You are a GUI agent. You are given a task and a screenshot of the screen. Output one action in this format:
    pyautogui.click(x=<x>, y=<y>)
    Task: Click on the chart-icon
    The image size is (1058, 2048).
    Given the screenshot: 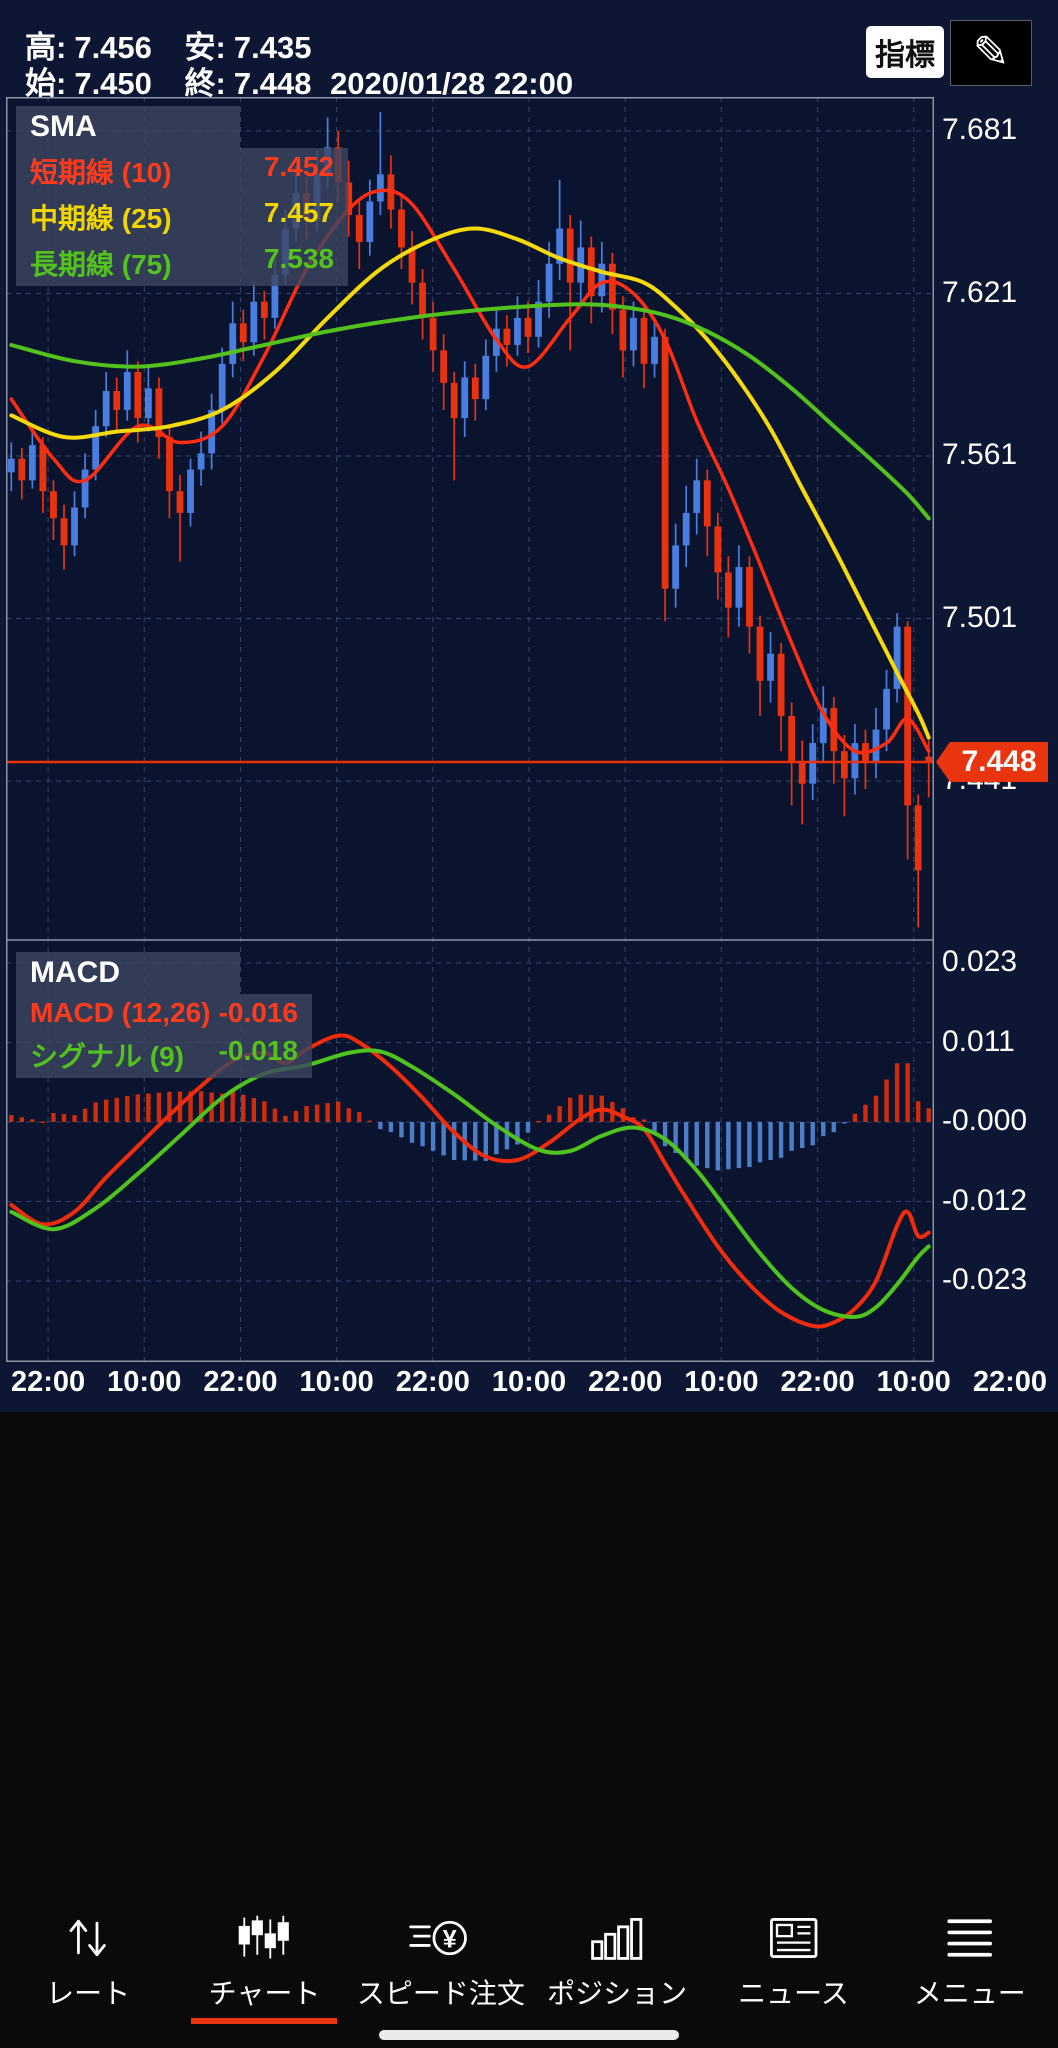 What is the action you would take?
    pyautogui.click(x=263, y=1937)
    